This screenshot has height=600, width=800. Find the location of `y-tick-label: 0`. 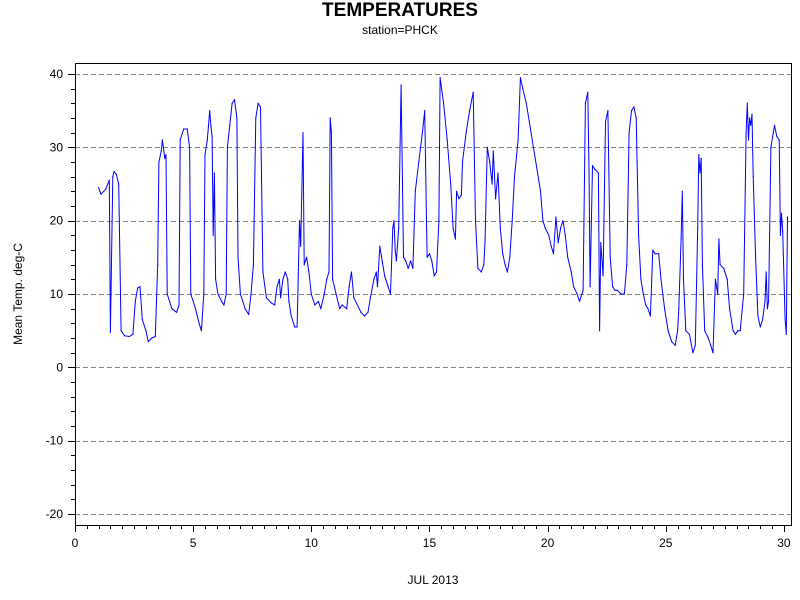

y-tick-label: 0 is located at coordinates (59, 367).